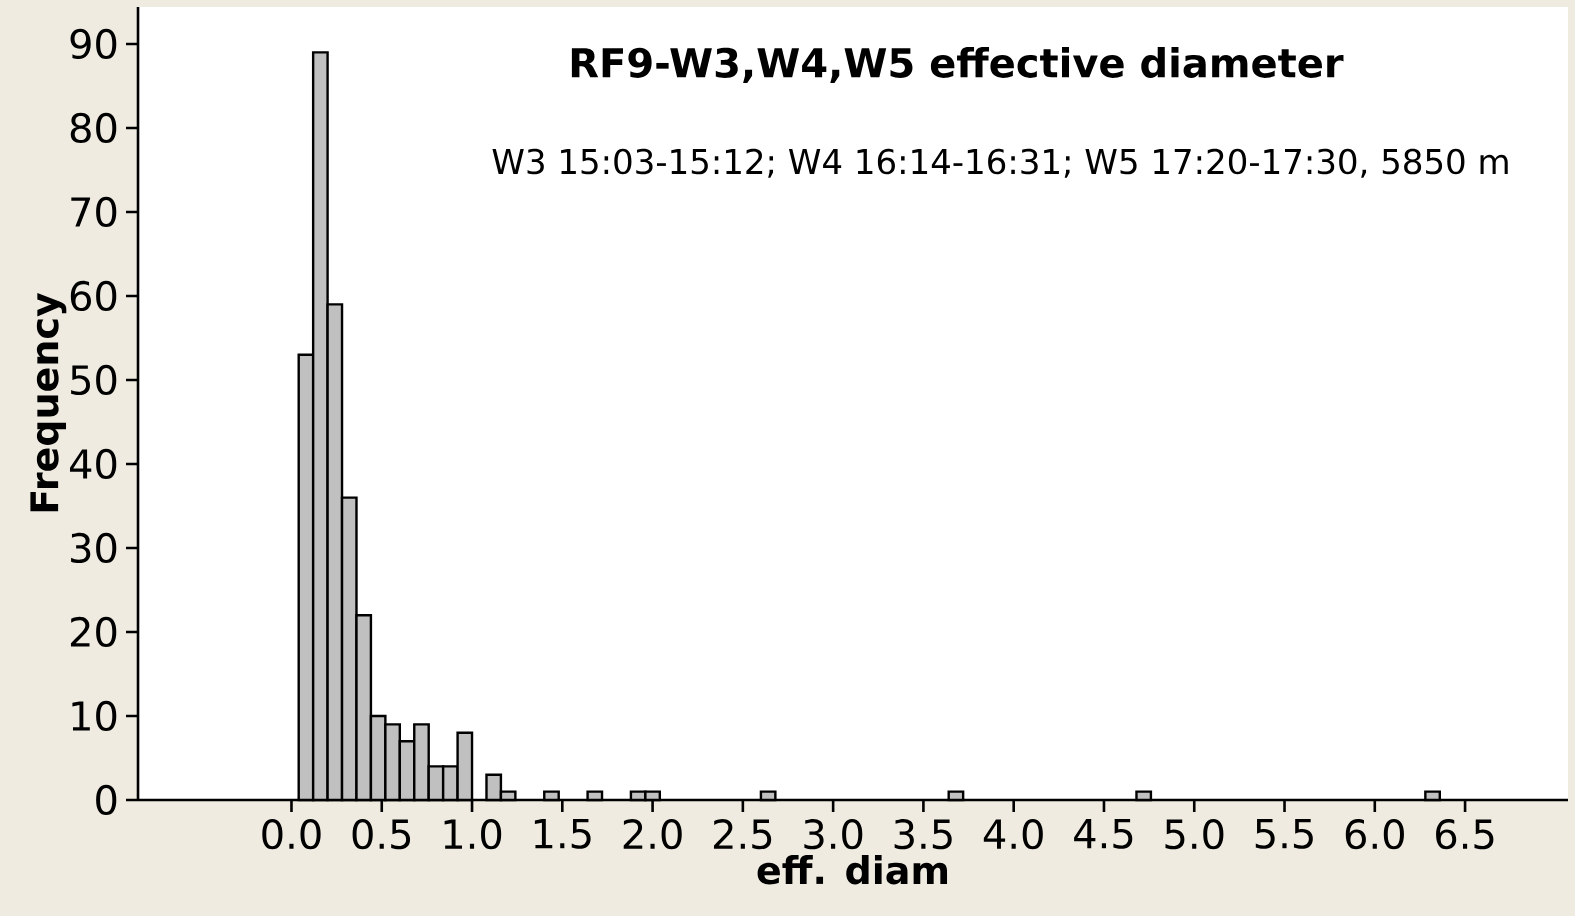 Image resolution: width=1575 pixels, height=916 pixels. Describe the element at coordinates (93, 632) in the screenshot. I see `y-tick-label: 20` at that location.